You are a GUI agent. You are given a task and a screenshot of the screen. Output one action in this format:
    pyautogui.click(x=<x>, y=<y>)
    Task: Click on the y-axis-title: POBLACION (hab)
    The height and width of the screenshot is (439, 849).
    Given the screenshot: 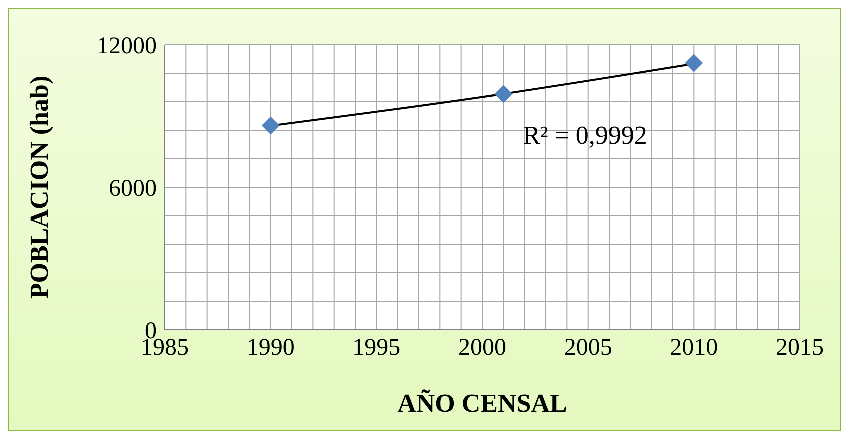 What is the action you would take?
    pyautogui.click(x=39, y=188)
    